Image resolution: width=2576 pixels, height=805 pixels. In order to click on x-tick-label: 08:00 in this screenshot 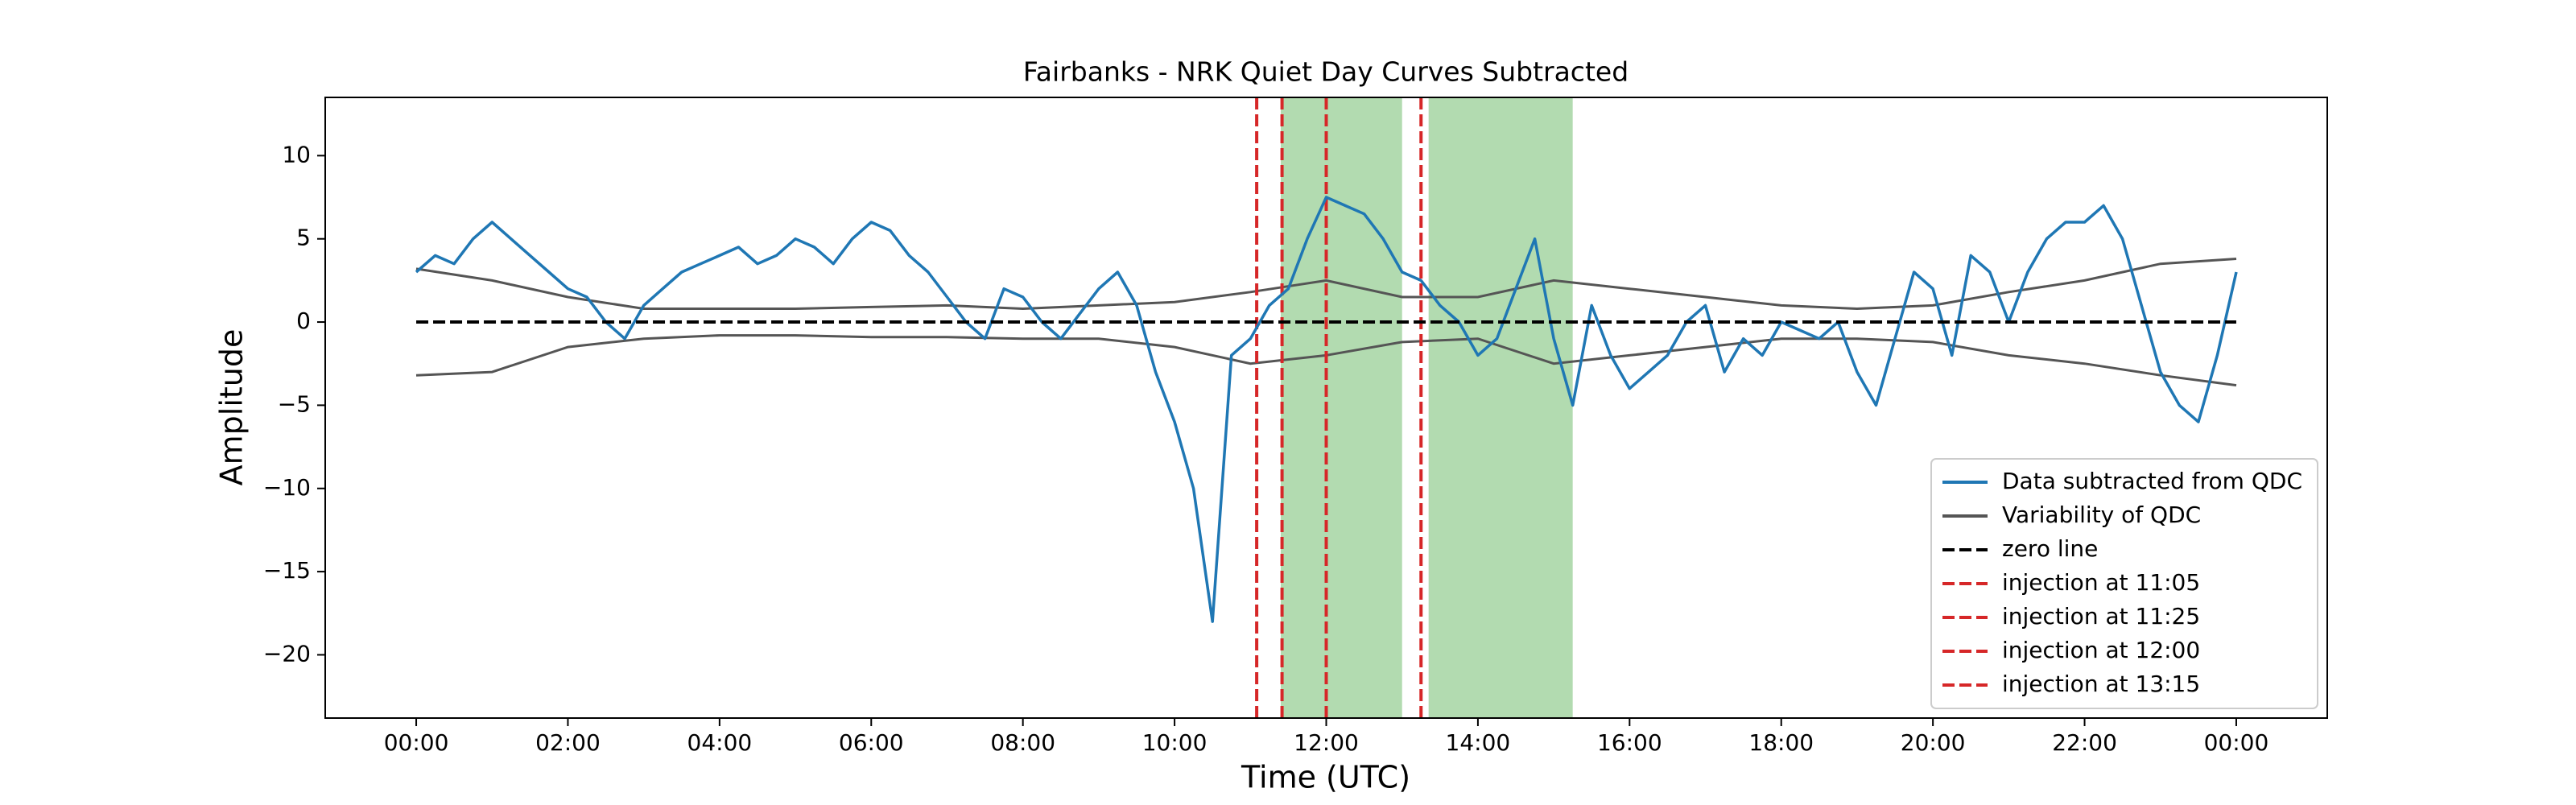, I will do `click(1022, 742)`.